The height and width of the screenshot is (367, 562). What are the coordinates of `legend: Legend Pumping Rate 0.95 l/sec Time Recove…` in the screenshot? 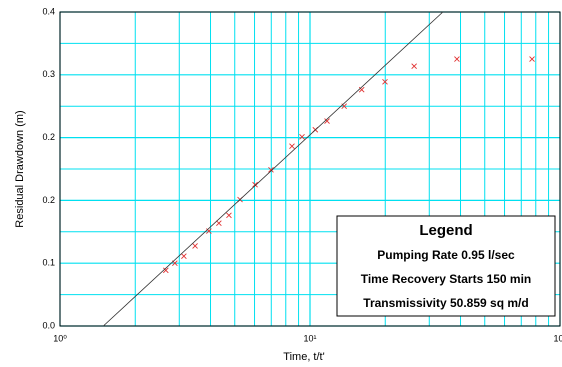 It's located at (446, 266).